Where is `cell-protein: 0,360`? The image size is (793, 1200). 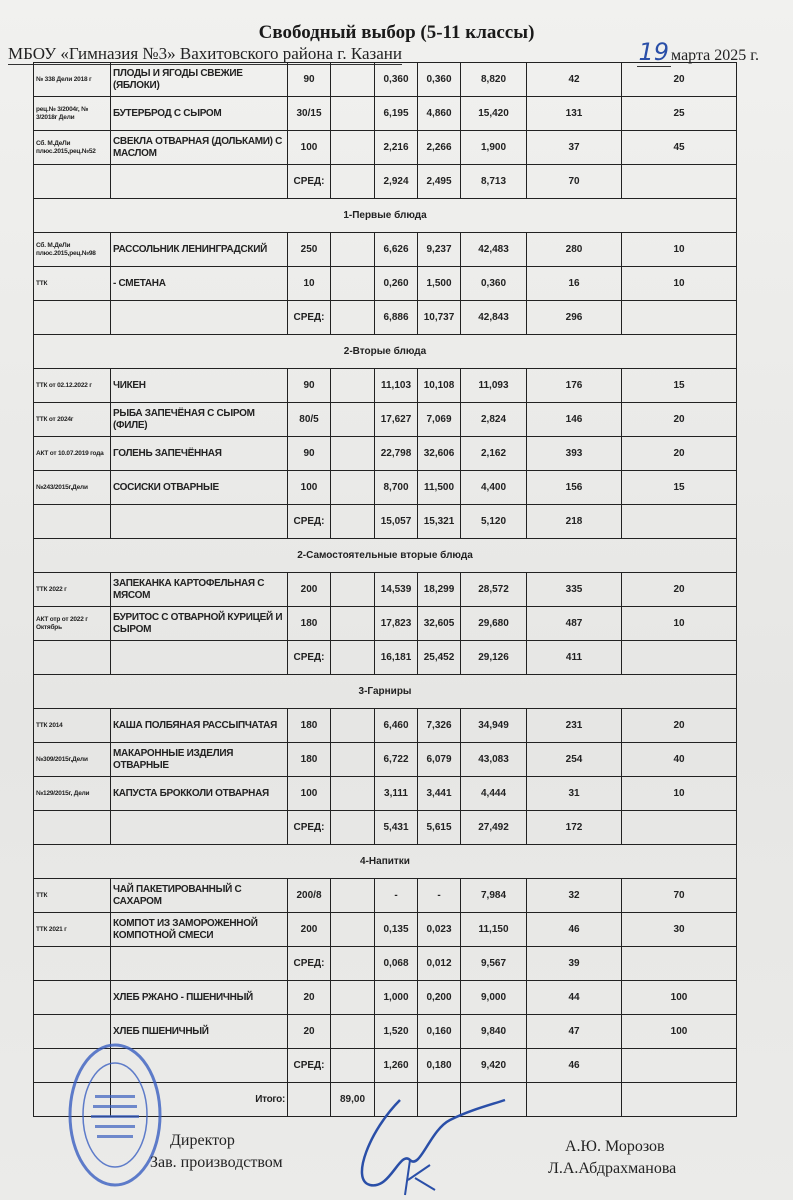 cell-protein: 0,360 is located at coordinates (396, 79).